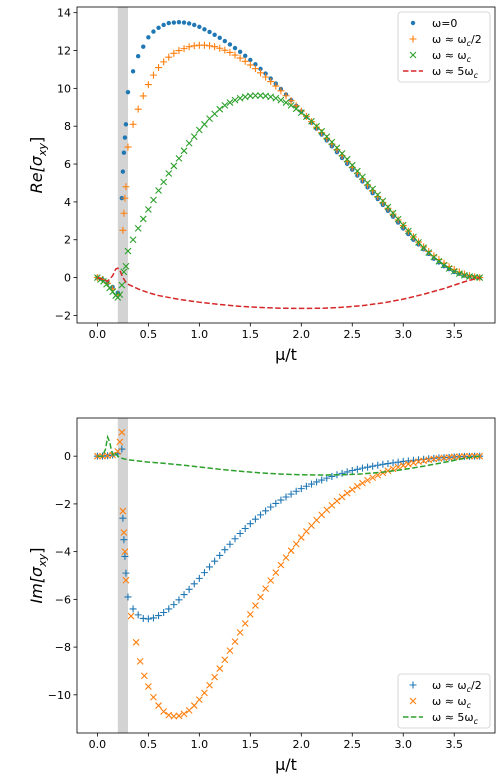  What do you see at coordinates (98, 744) in the screenshot?
I see `x-tick-label: 0.0` at bounding box center [98, 744].